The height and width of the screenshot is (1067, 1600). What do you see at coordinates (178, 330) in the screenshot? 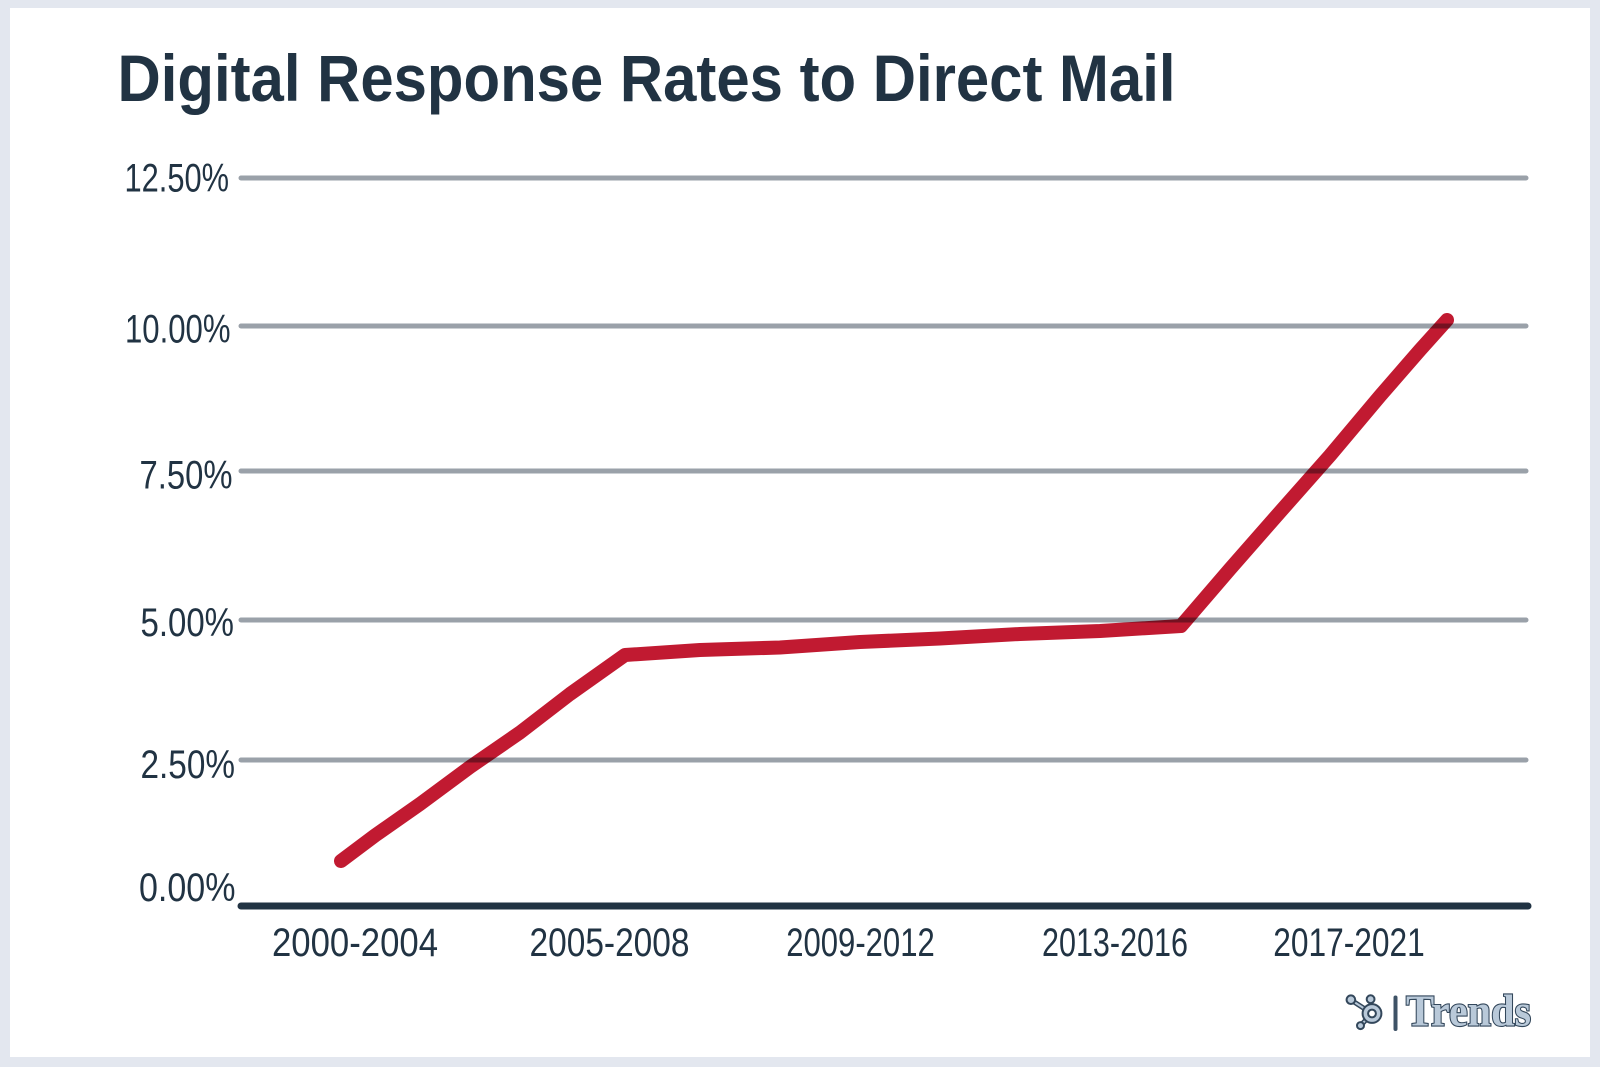
I see `svg-text: 10.00%` at bounding box center [178, 330].